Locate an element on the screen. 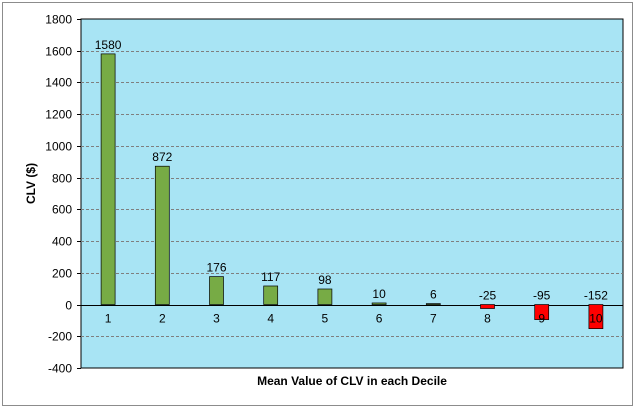 The image size is (637, 410). y-tick-label: -400 is located at coordinates (60, 369).